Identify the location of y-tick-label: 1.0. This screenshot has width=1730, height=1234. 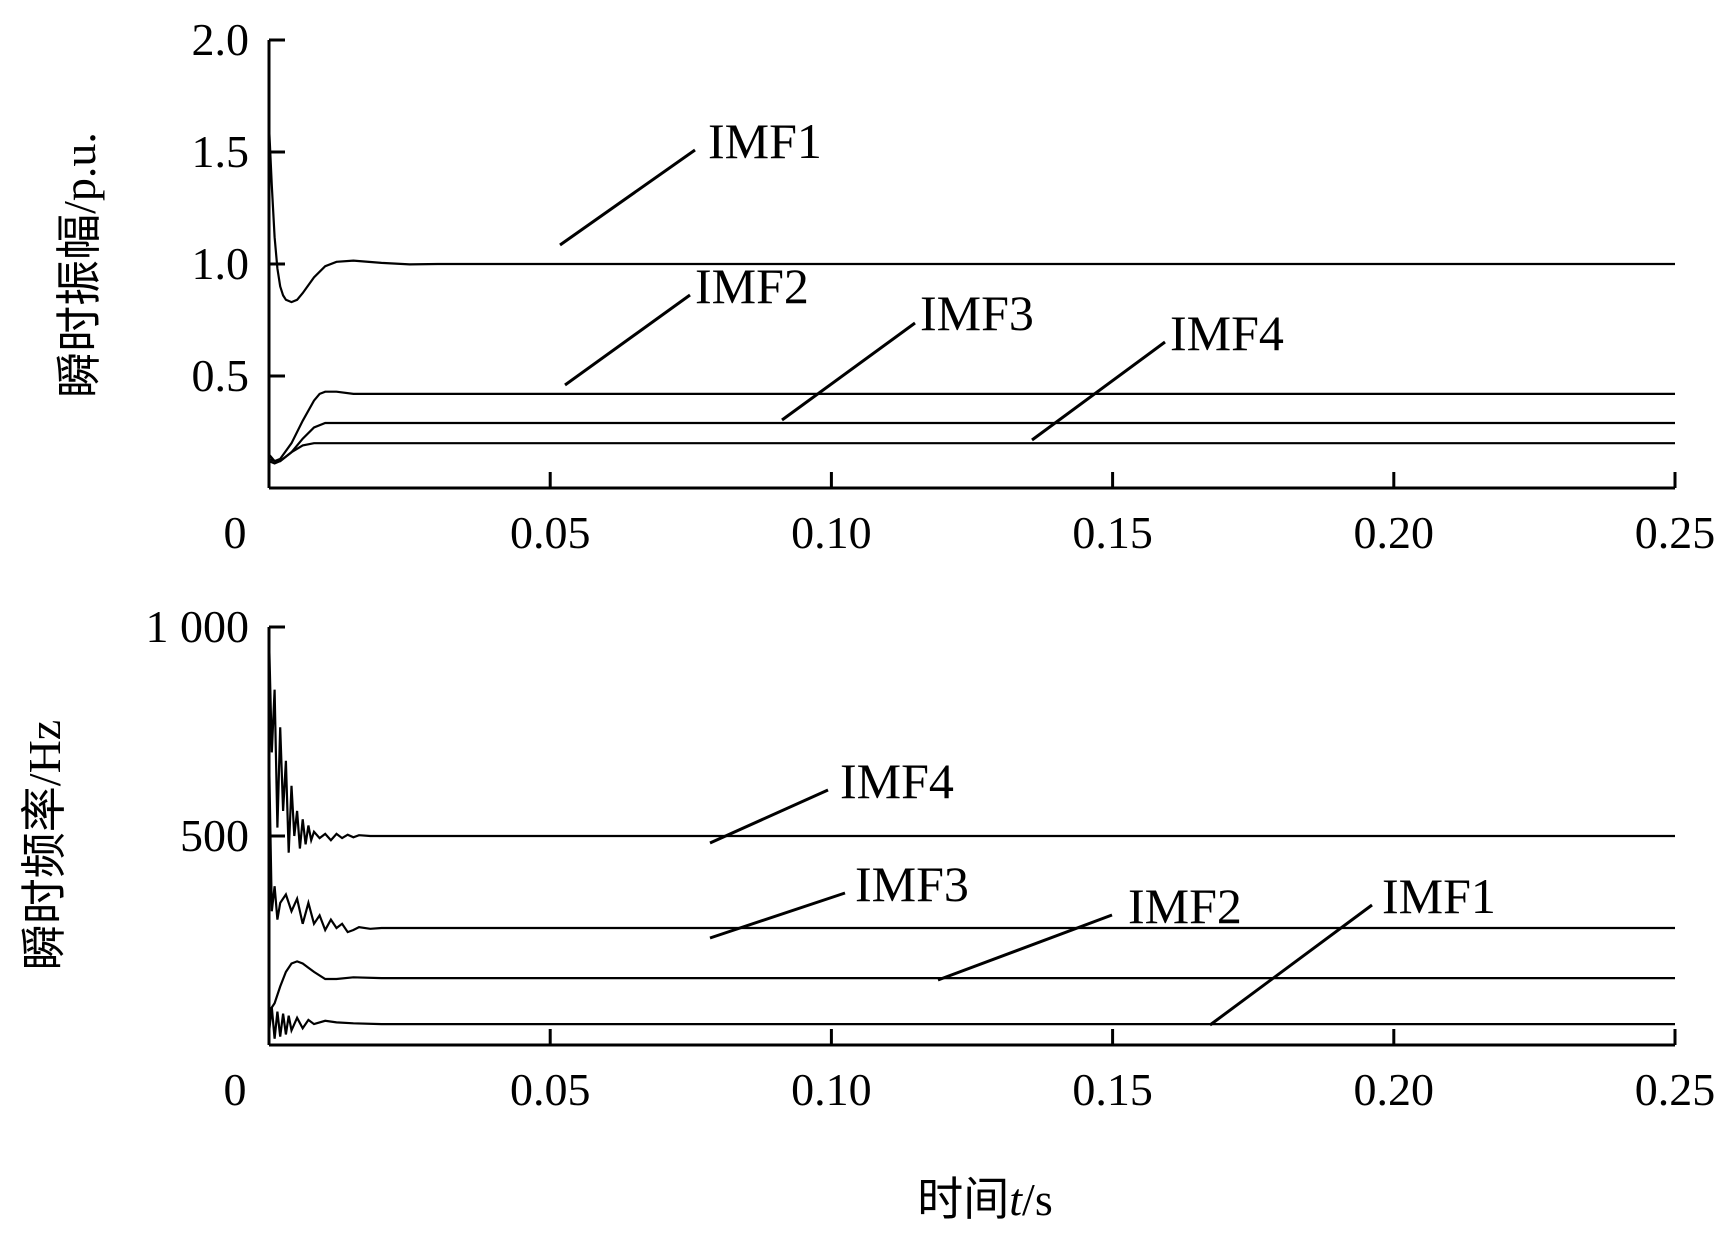
(221, 263).